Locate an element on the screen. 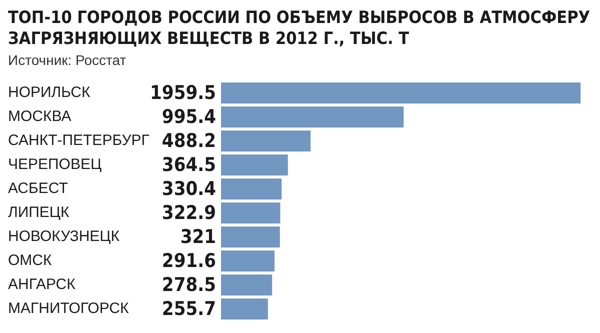 The image size is (600, 333). y-tick-label: ОМСК is located at coordinates (30, 261).